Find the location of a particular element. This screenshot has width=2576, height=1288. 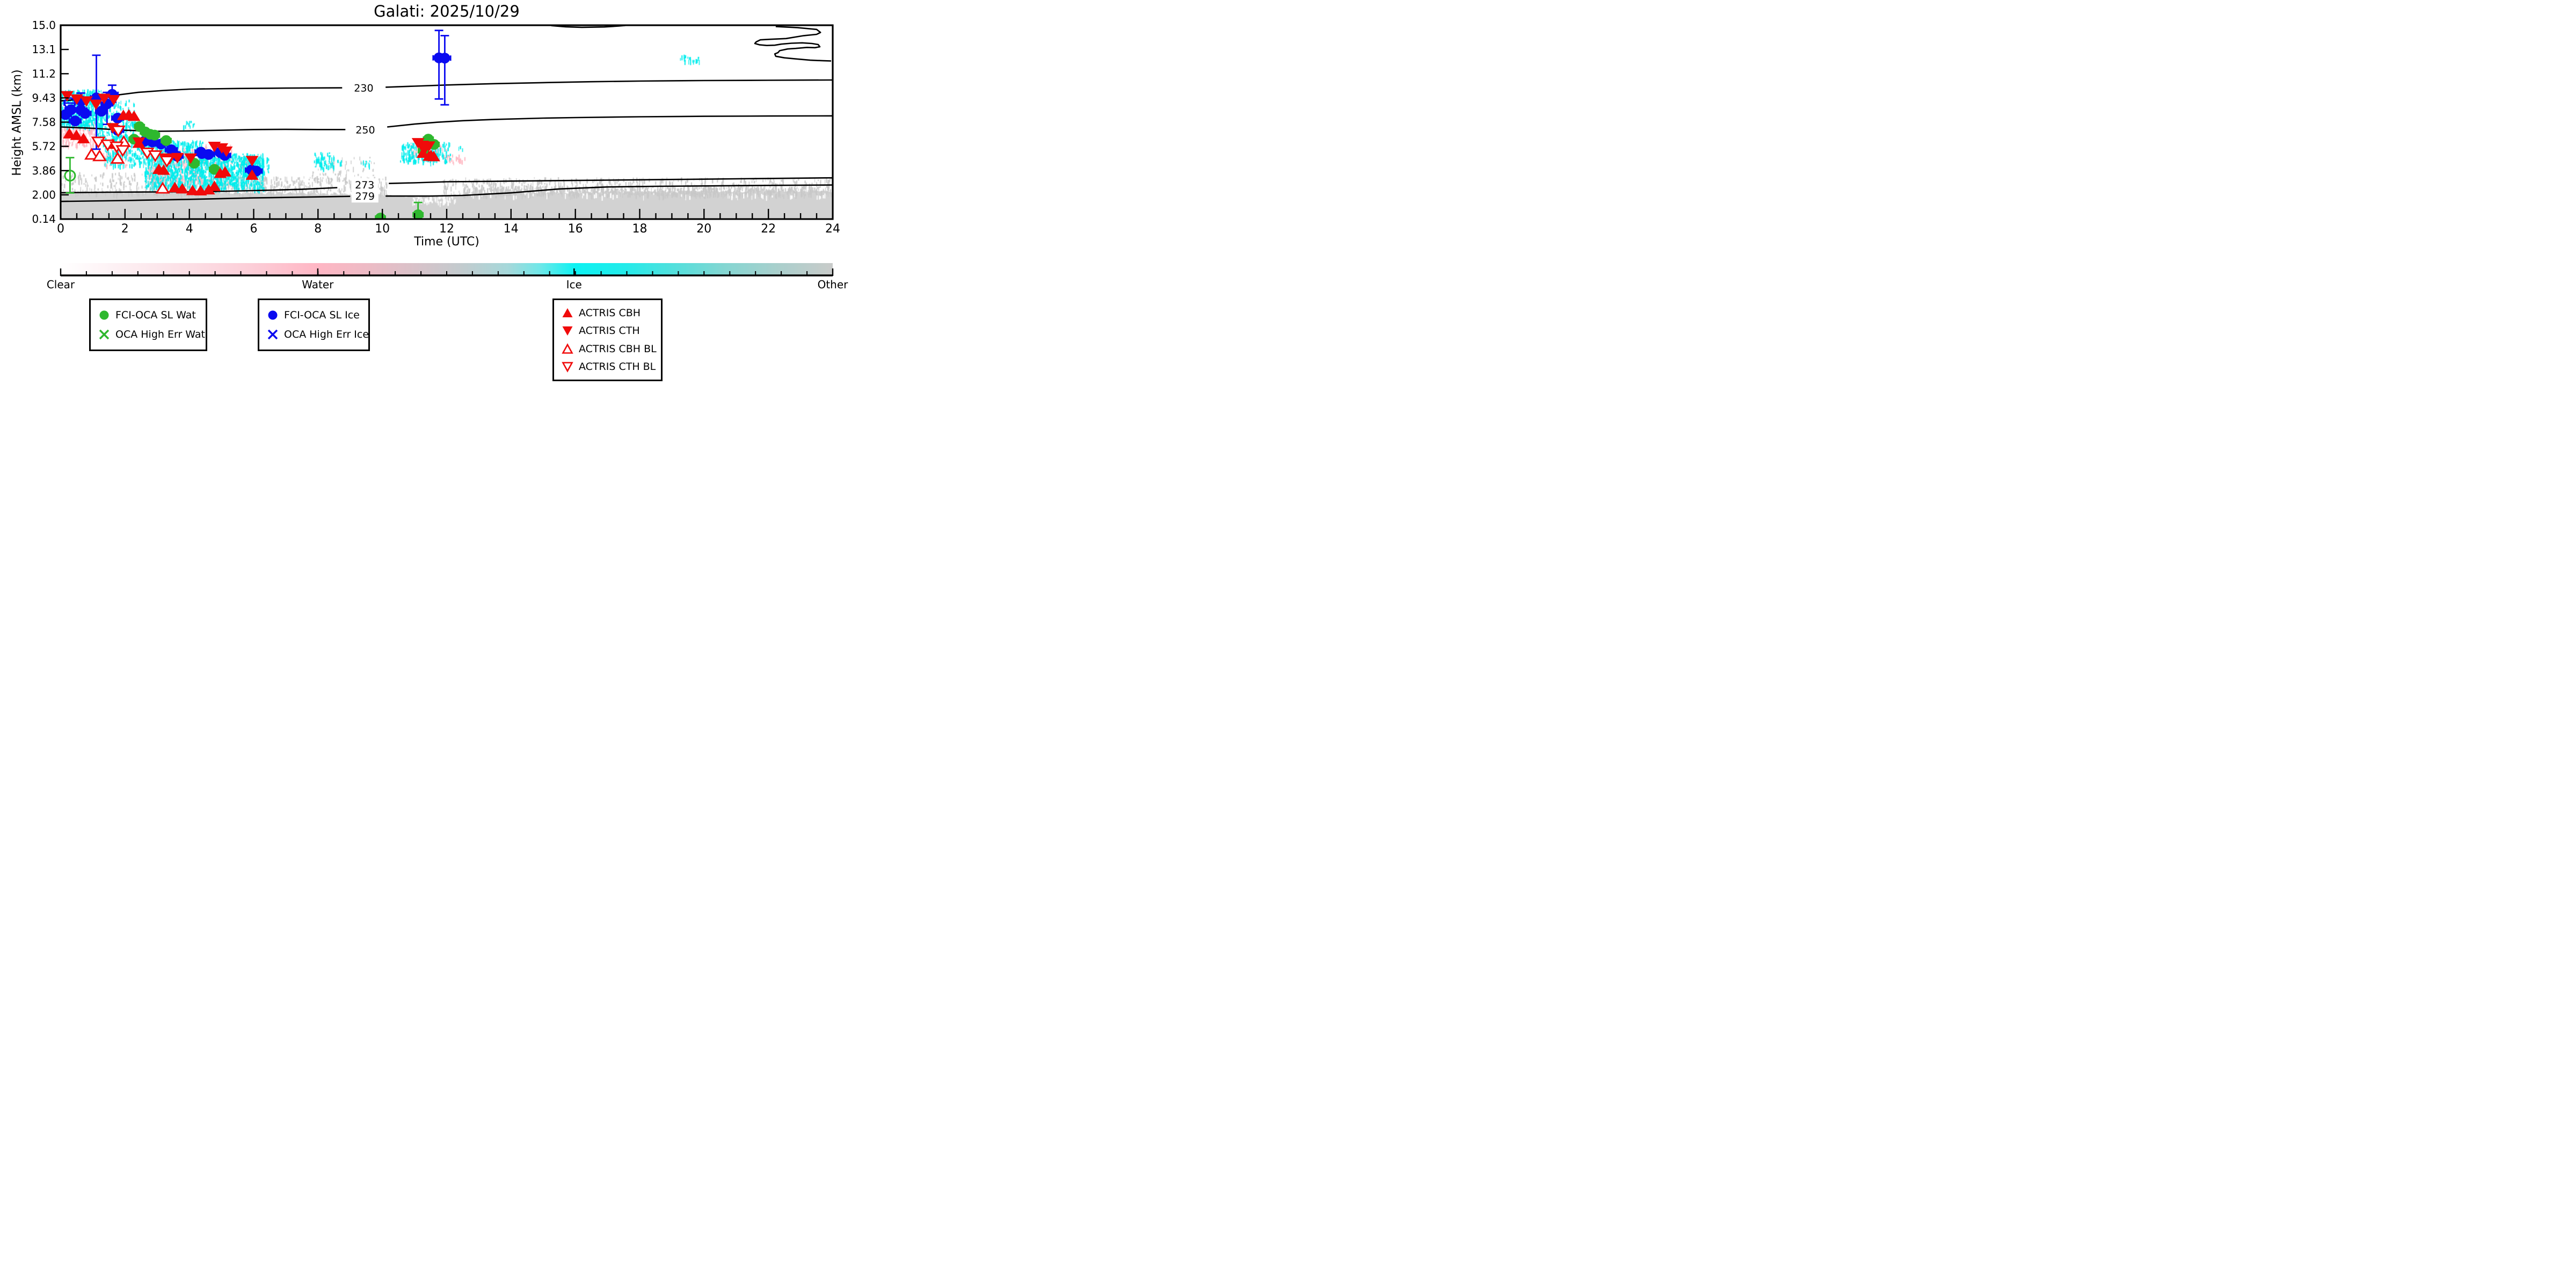

x-tick-label: 20 is located at coordinates (703, 229).